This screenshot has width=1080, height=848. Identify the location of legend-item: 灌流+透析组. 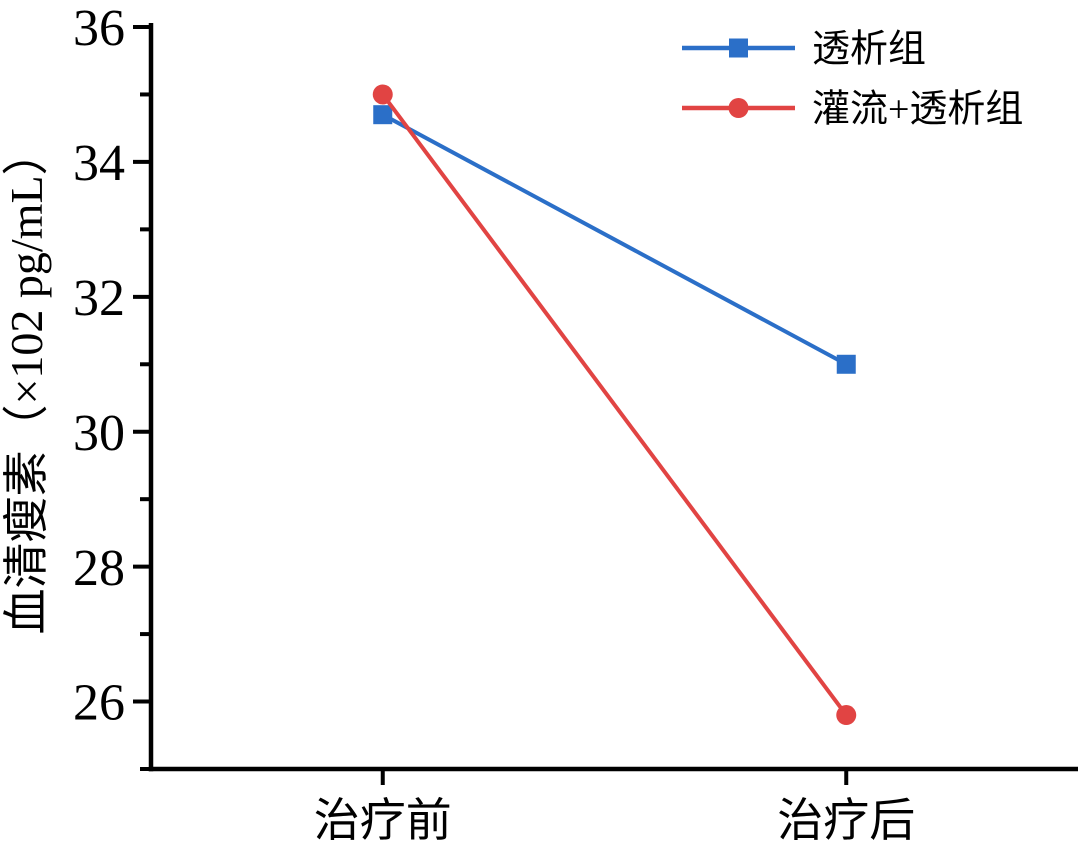
(852, 109).